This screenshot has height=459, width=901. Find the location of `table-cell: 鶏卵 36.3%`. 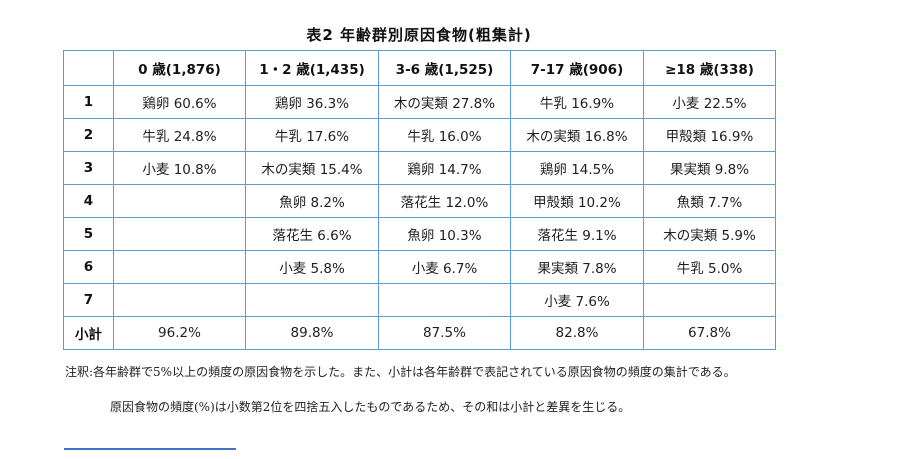

table-cell: 鶏卵 36.3% is located at coordinates (312, 102).